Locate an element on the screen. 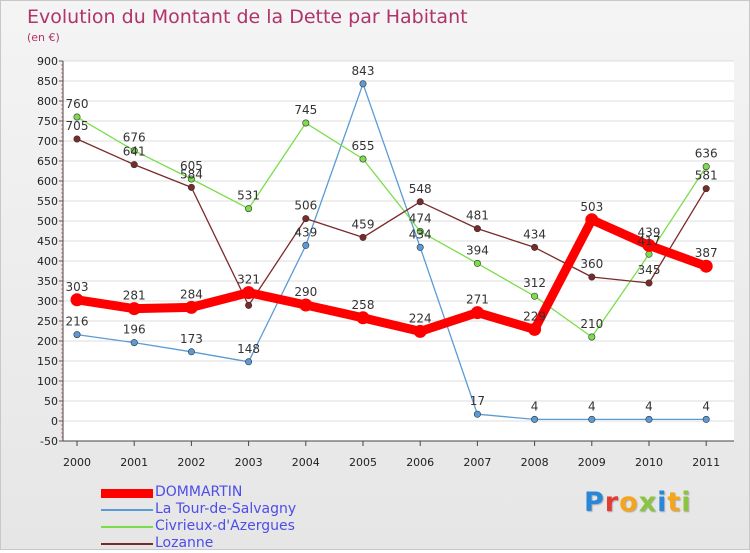 The height and width of the screenshot is (553, 750). y-tick-label: -50 is located at coordinates (49, 441).